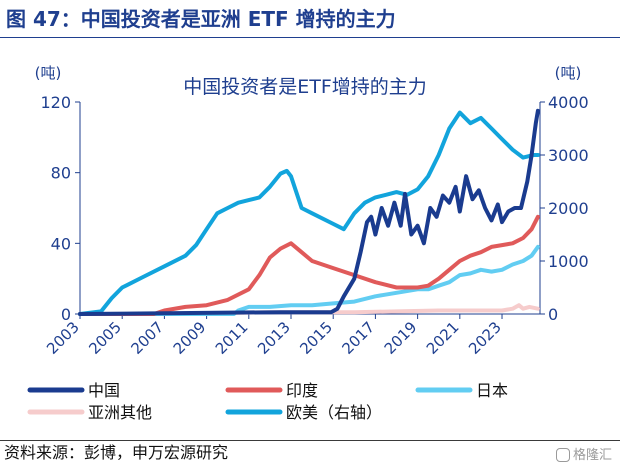 The width and height of the screenshot is (620, 467). I want to click on legend-label-japan: 日本, so click(492, 390).